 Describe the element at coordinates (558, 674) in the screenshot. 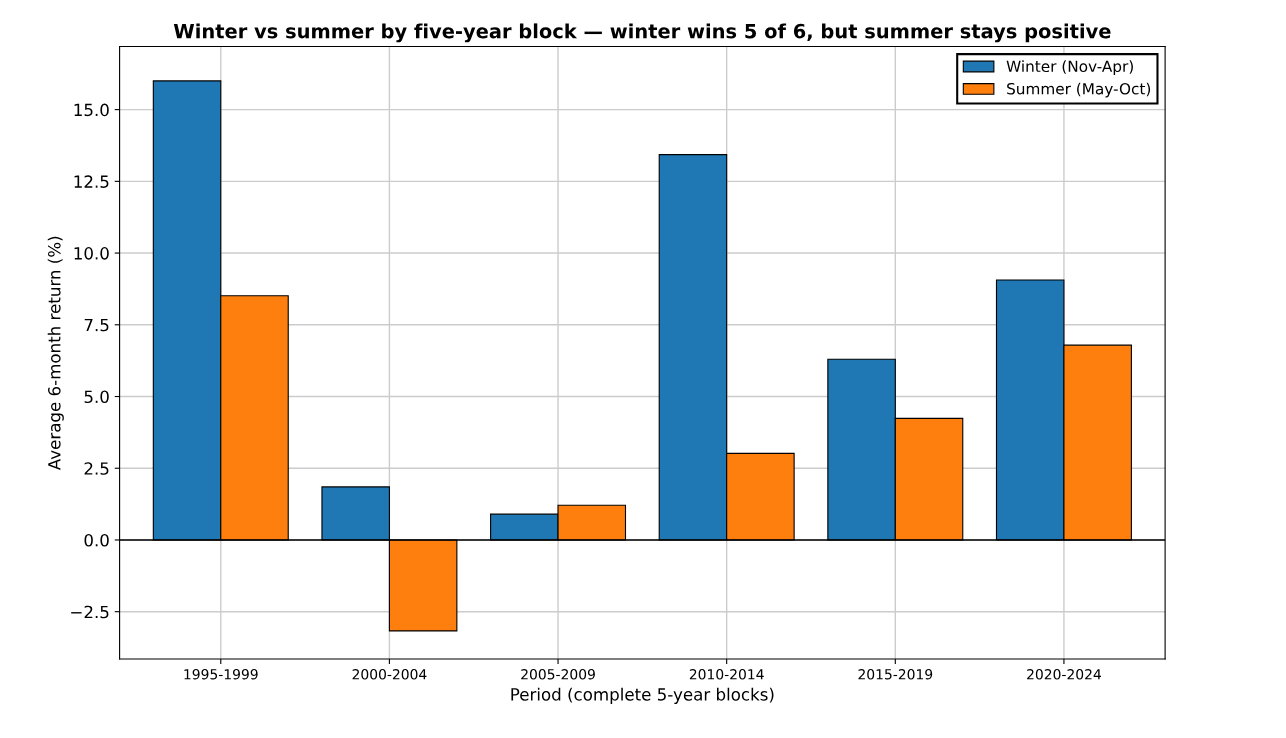

I see `x-tick-label: 2005-2009` at that location.